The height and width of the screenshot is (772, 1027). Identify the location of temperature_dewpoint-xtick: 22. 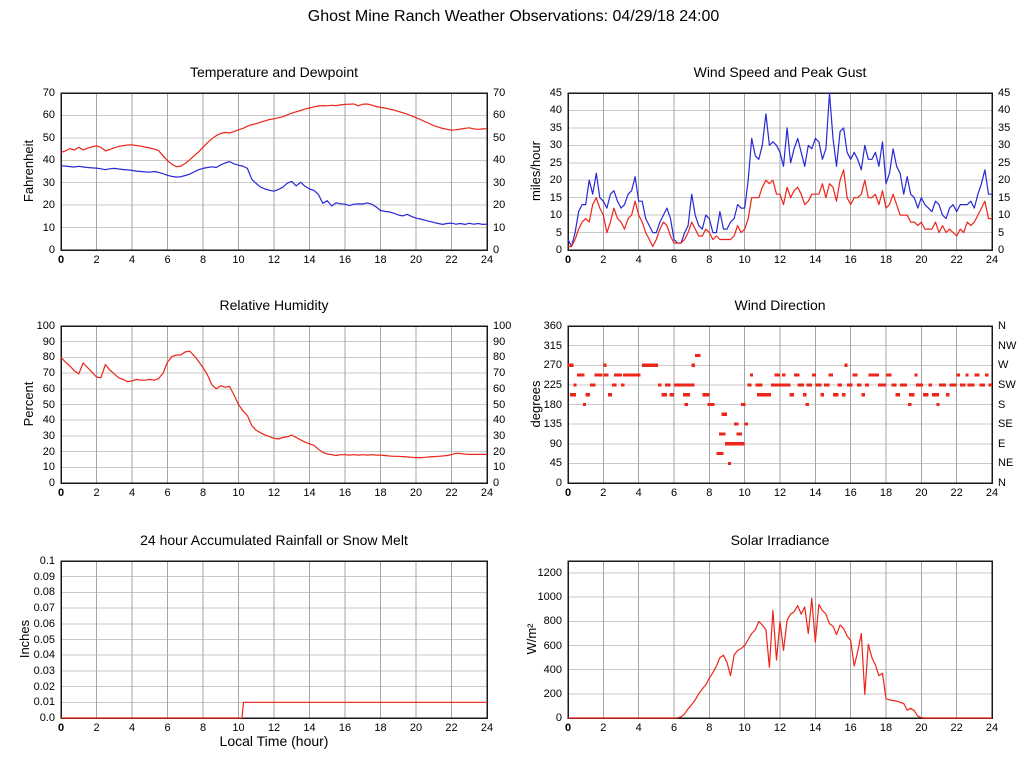
(451, 260).